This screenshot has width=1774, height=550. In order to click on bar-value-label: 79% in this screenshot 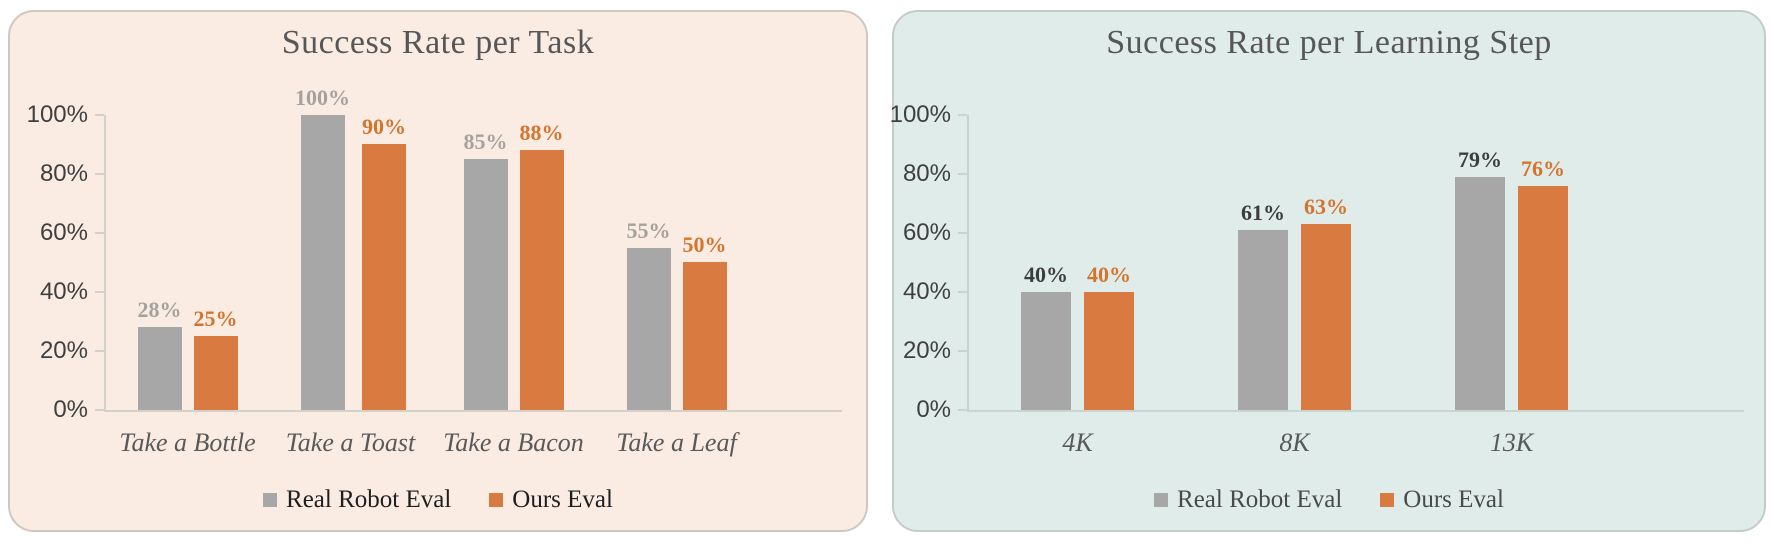, I will do `click(1480, 159)`.